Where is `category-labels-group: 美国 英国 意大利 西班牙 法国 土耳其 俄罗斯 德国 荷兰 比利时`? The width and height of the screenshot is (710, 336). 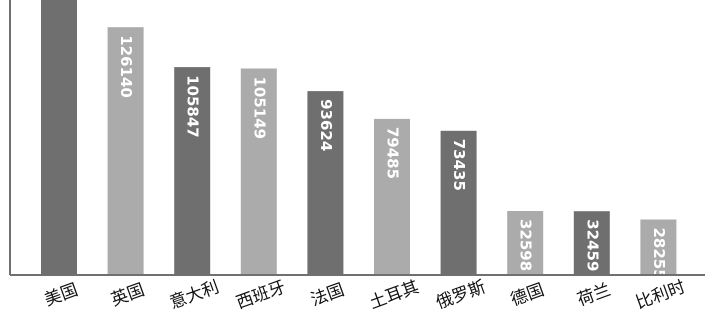 category-labels-group: 美国 英国 意大利 西班牙 法国 土耳其 俄罗斯 德国 荷兰 比利时 is located at coordinates (365, 295).